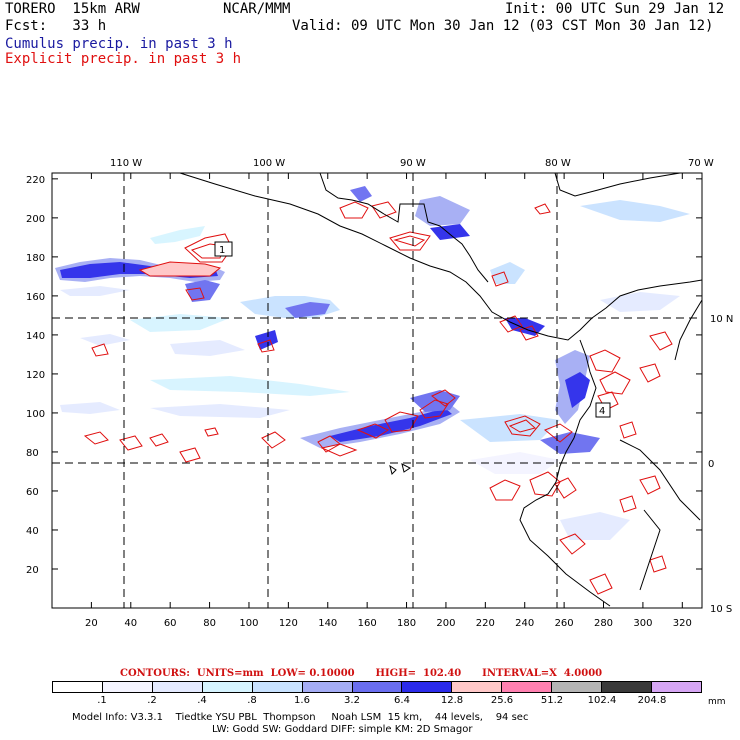 The image size is (740, 740). I want to click on legend-label: 204.8, so click(652, 700).